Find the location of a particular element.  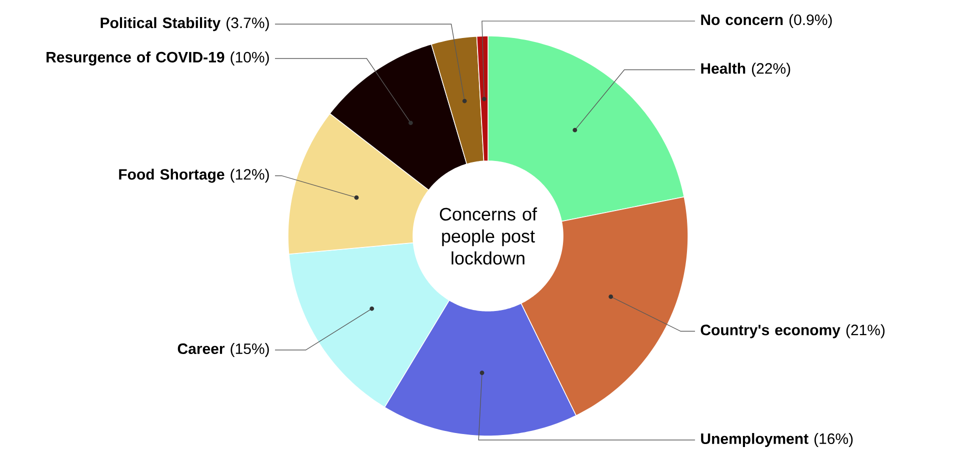

data-label: (22%) is located at coordinates (771, 69).